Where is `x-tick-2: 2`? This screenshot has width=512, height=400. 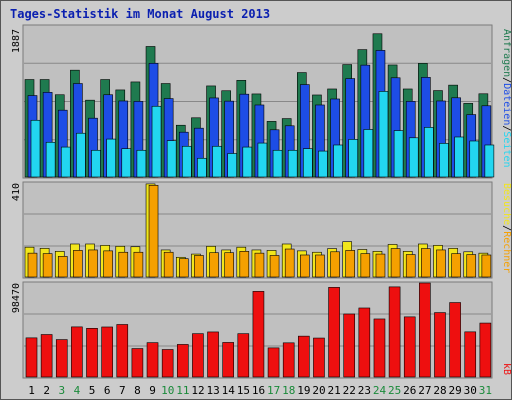
x-tick-2: 2 is located at coordinates (46, 390).